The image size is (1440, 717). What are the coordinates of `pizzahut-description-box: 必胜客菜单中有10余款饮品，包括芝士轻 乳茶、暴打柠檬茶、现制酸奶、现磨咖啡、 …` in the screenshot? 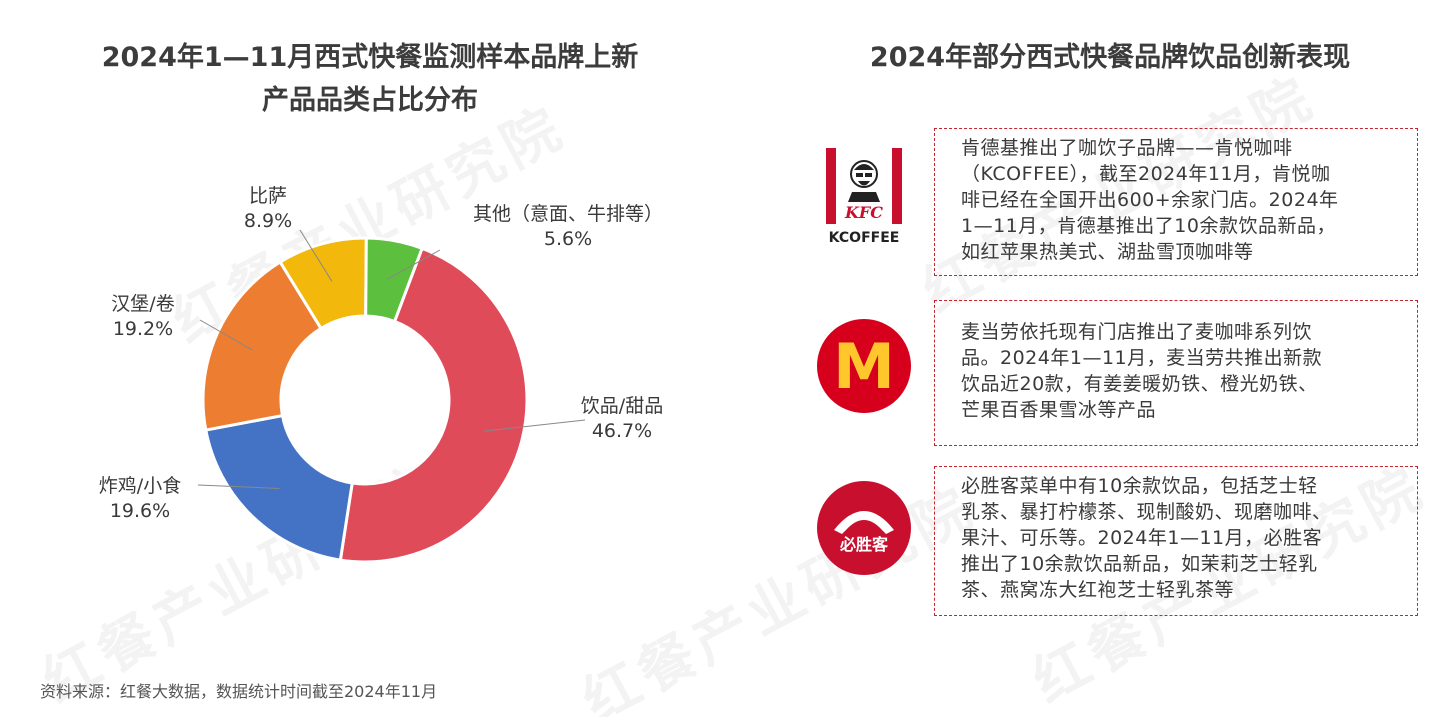 It's located at (1176, 541).